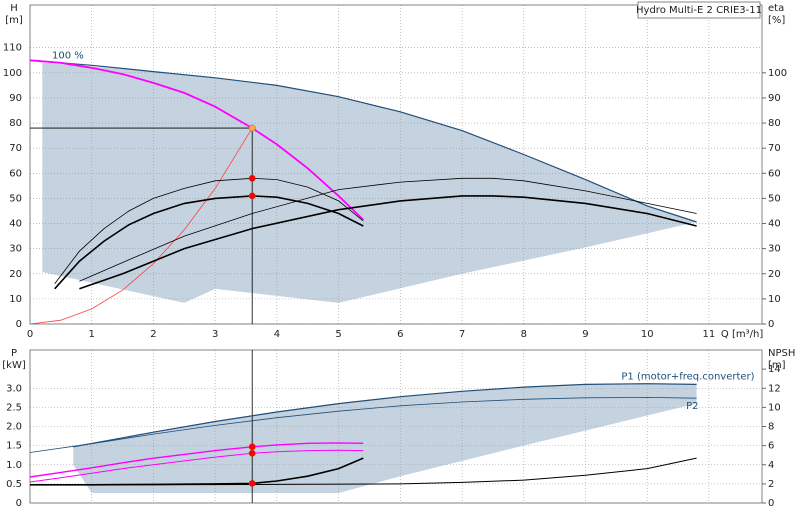 This screenshot has width=800, height=520. I want to click on title-box, so click(699, 10).